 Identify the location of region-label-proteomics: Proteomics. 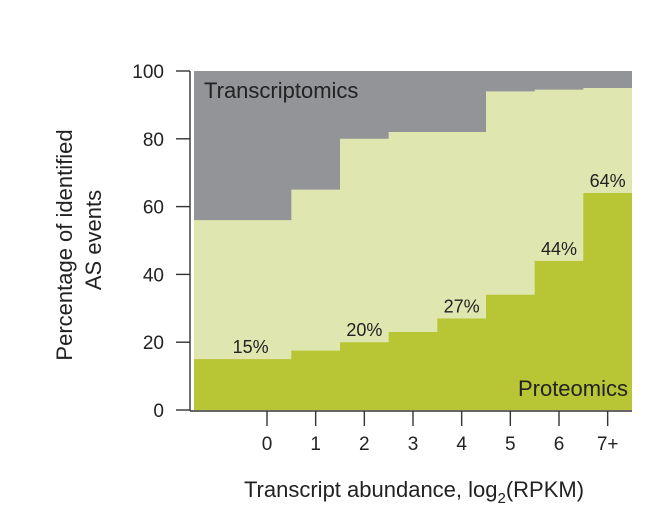
(573, 388).